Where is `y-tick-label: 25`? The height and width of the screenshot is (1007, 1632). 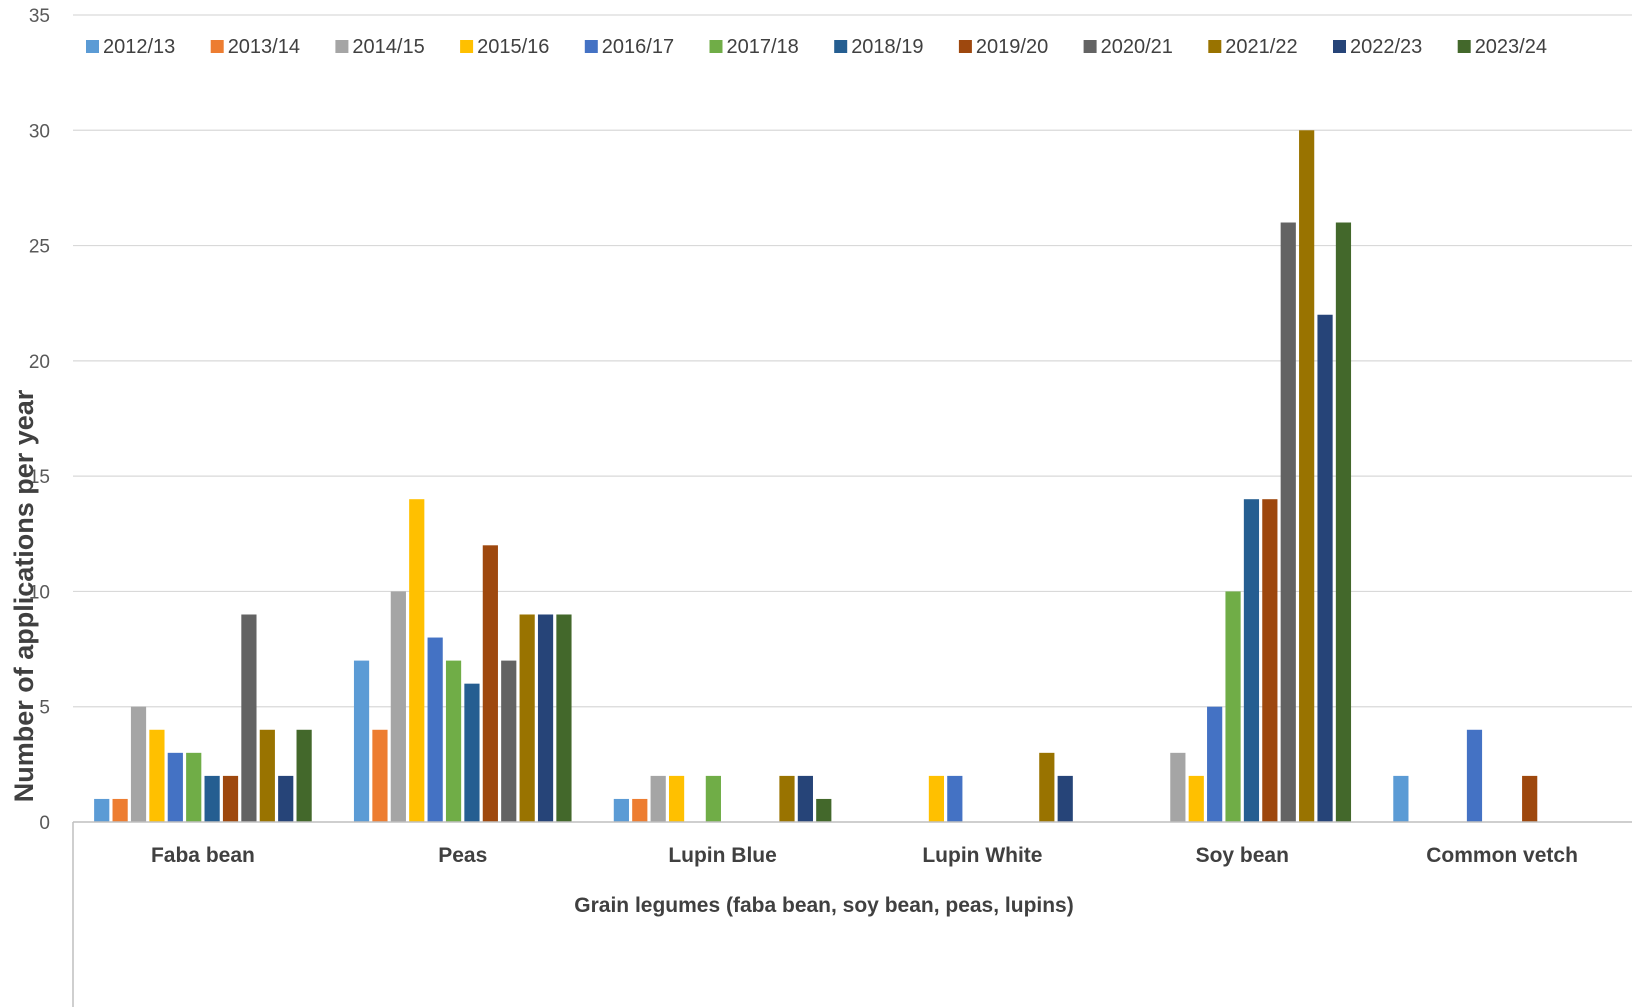
y-tick-label: 25 is located at coordinates (39, 247).